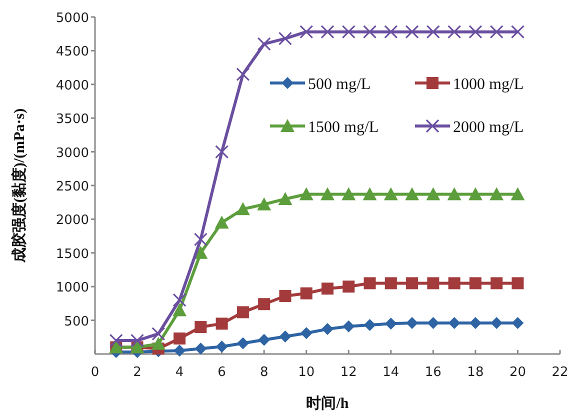 The width and height of the screenshot is (578, 416). I want to click on x-tick-label: 0, so click(95, 372).